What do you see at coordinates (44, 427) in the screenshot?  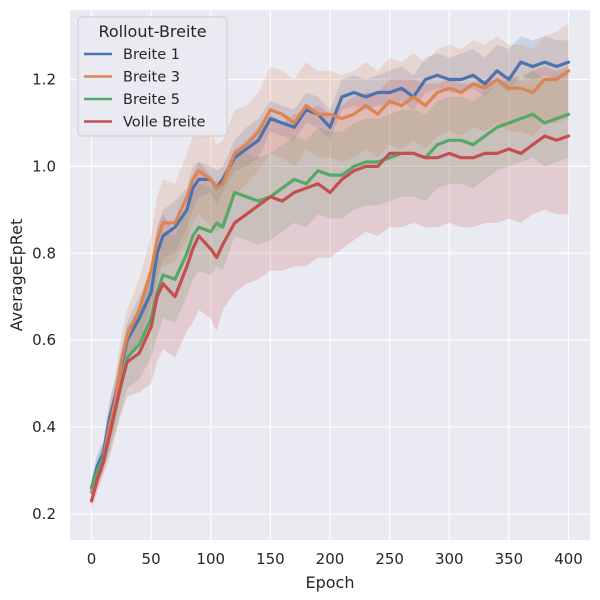 I see `y-tick-label: 0.4` at bounding box center [44, 427].